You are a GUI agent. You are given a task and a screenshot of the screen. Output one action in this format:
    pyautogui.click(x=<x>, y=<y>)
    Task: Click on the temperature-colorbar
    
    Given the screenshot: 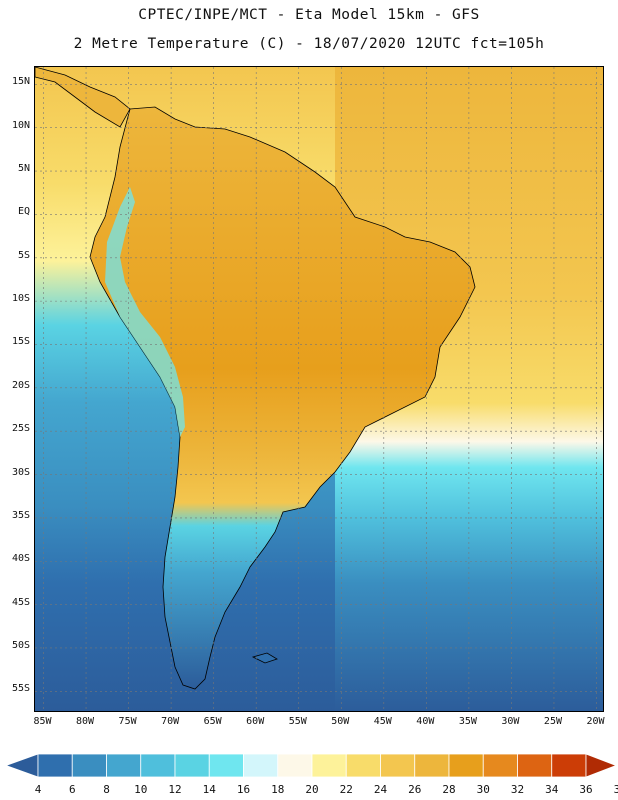 What is the action you would take?
    pyautogui.click(x=311, y=765)
    